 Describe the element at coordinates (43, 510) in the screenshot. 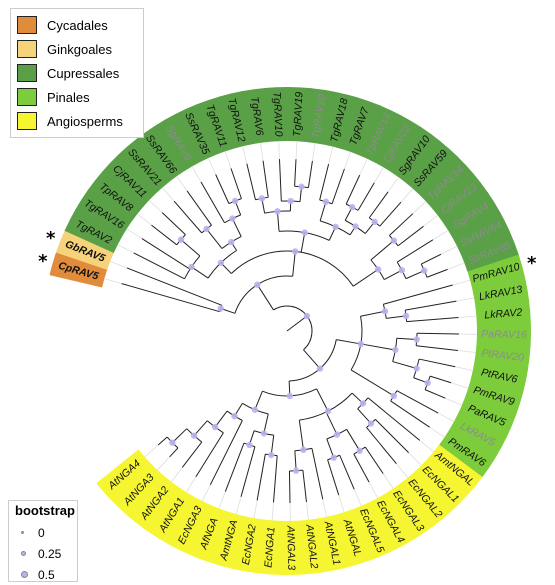

I see `bootstrap-legend-title: bootstrap` at that location.